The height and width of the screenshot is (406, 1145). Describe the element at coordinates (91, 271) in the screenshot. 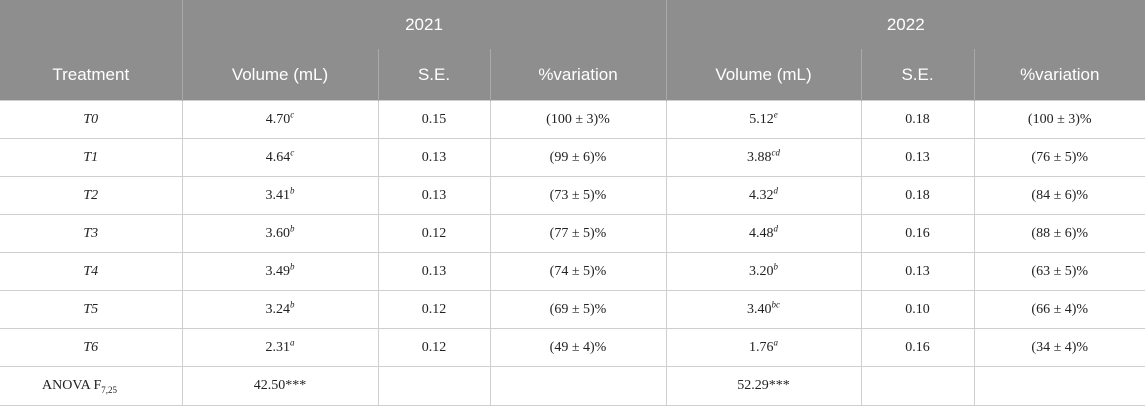

I see `treatment-cell: T4` at that location.